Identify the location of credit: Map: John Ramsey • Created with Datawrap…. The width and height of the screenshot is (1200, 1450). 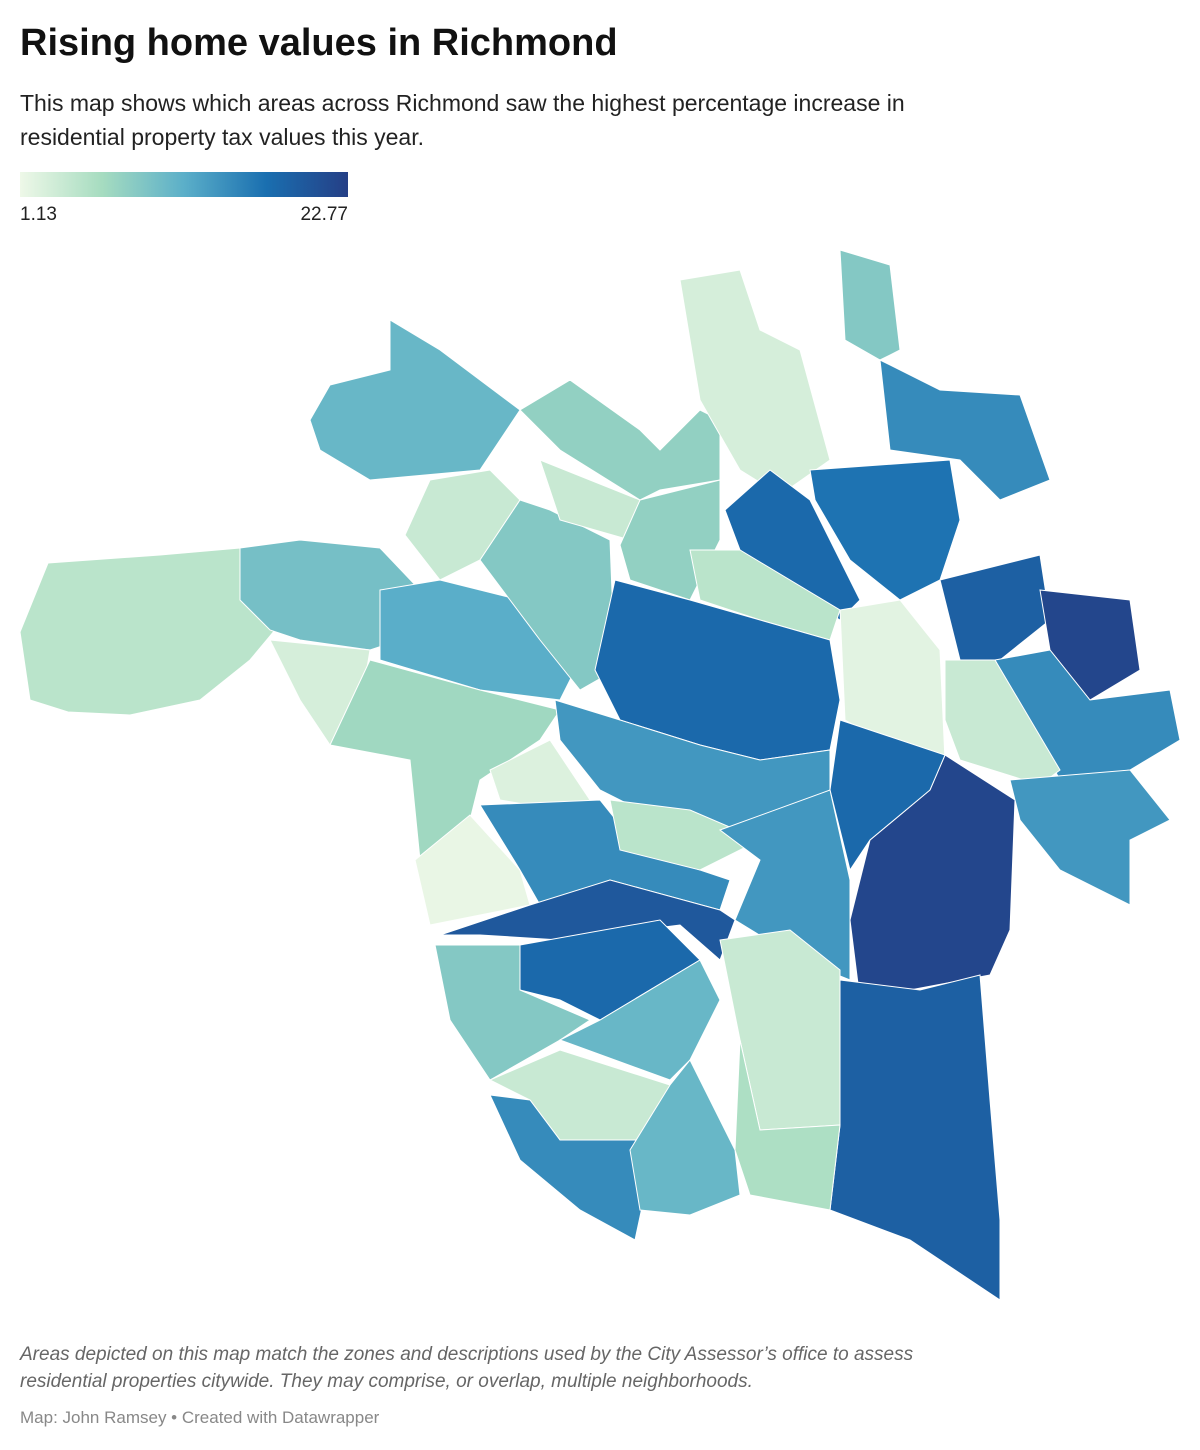
(200, 1417).